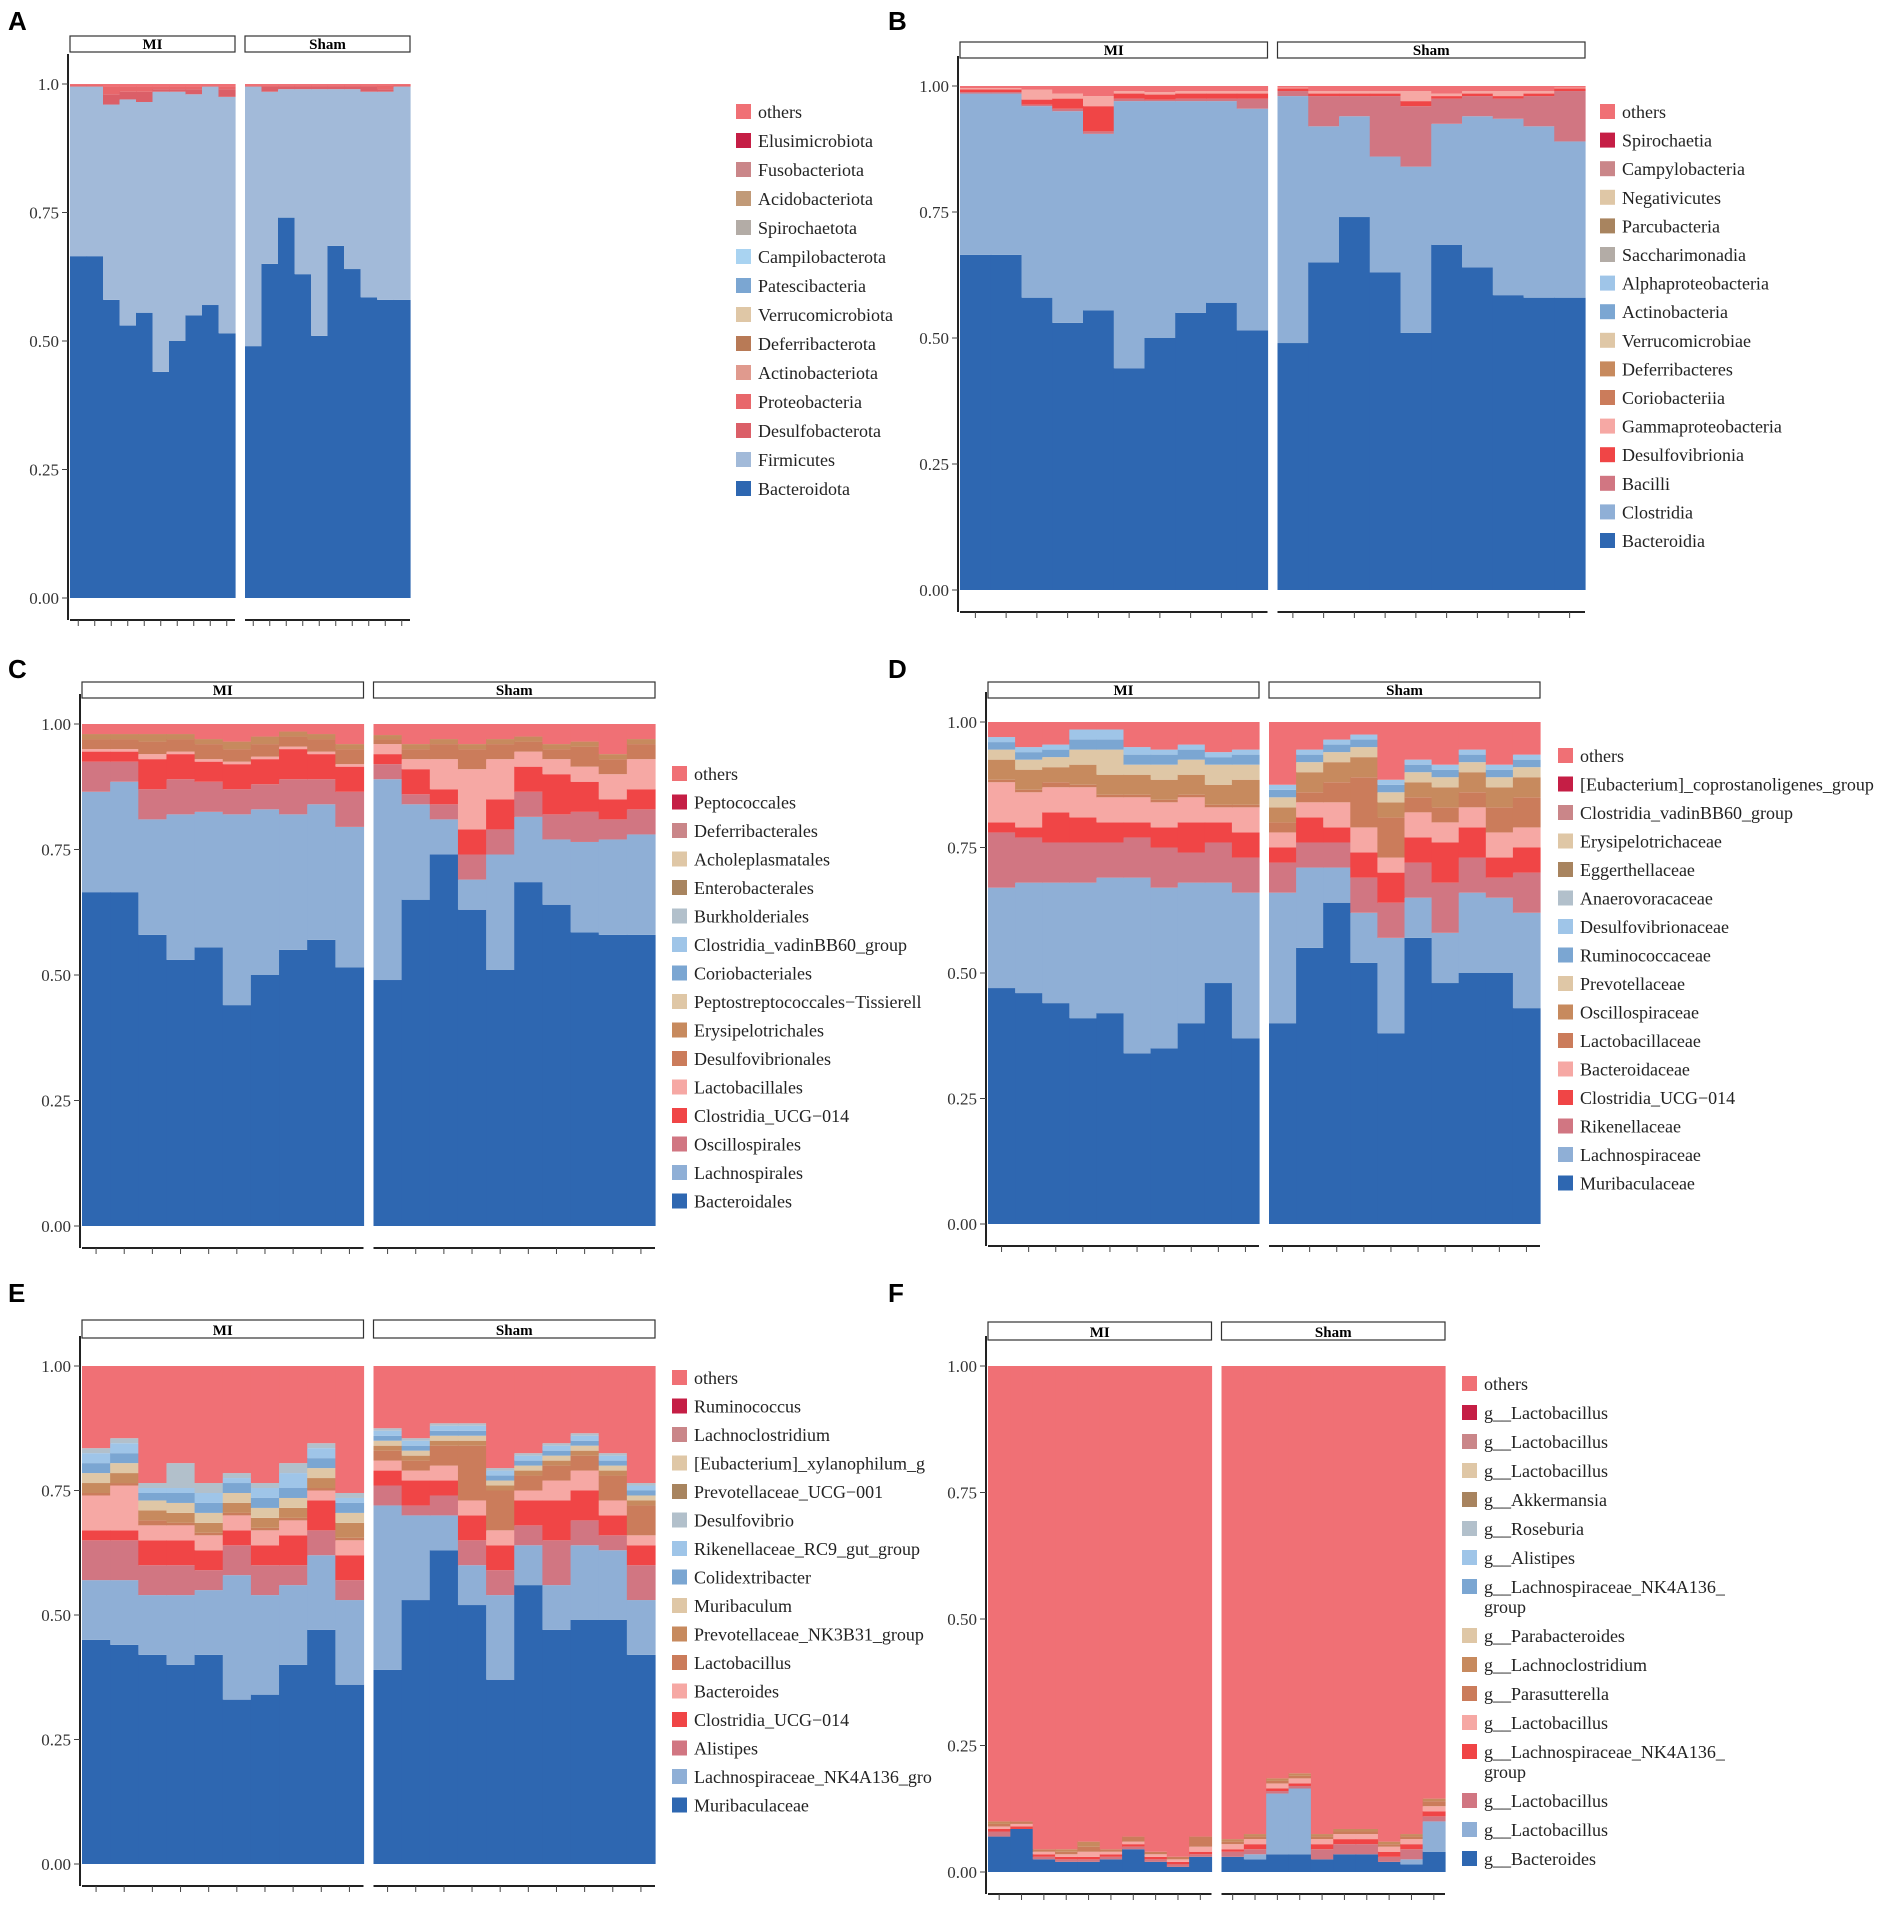  Describe the element at coordinates (56, 1226) in the screenshot. I see `y-tick-label: 0.00` at that location.